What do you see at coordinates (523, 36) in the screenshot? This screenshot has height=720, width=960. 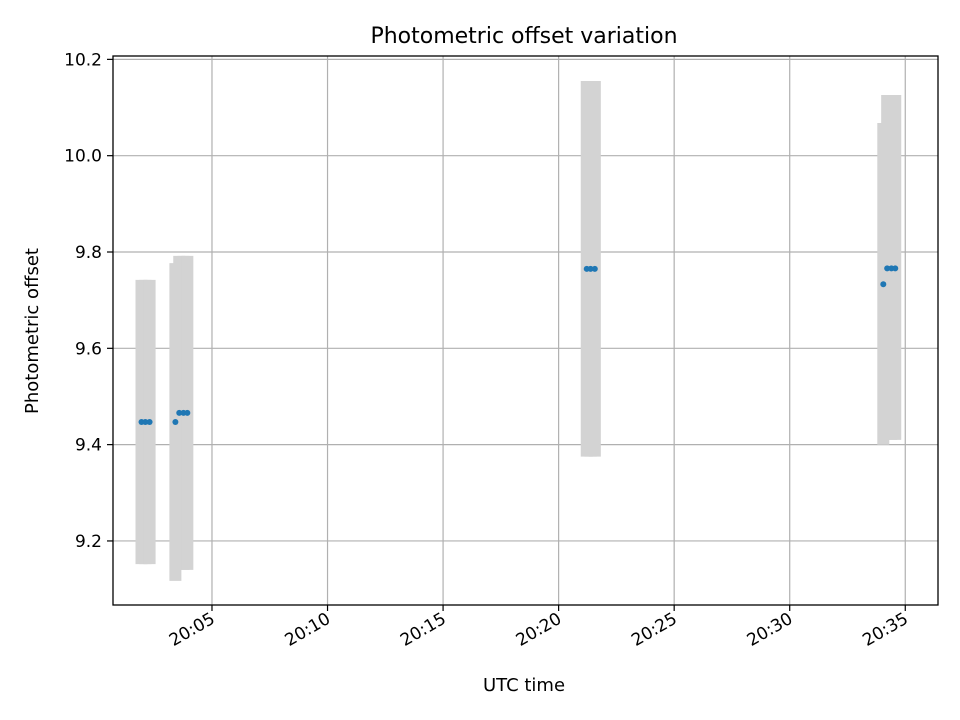 I see `chart-title: Photometric offset variation` at bounding box center [523, 36].